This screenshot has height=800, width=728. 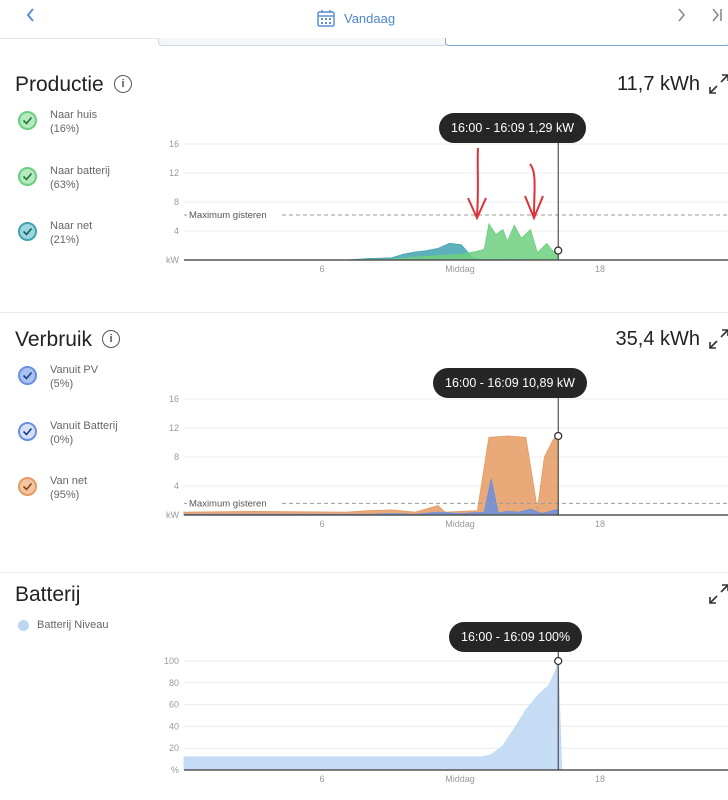 I want to click on batterij-tooltip: 16:00 - 16:09 100%, so click(x=516, y=637).